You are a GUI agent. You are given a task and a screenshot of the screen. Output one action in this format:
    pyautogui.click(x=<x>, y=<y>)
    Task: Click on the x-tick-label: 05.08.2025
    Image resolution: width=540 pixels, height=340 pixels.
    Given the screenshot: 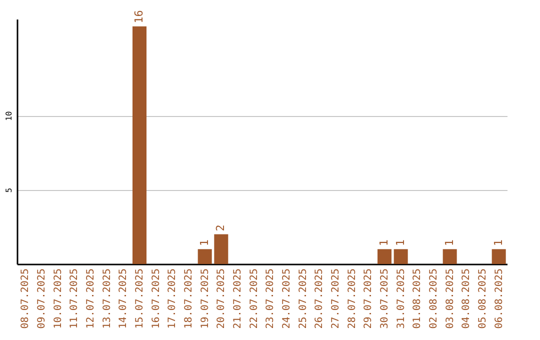 What is the action you would take?
    pyautogui.click(x=483, y=298)
    